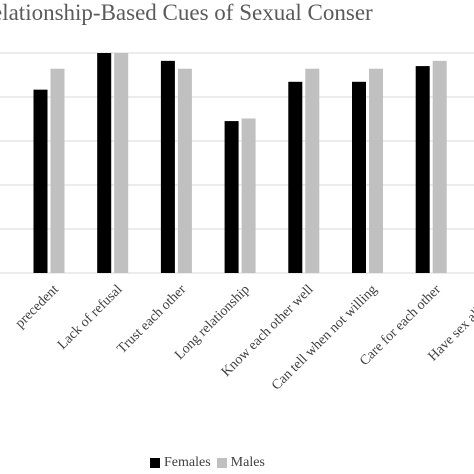 The height and width of the screenshot is (474, 474). What do you see at coordinates (247, 462) in the screenshot?
I see `legend-label-males: Males` at bounding box center [247, 462].